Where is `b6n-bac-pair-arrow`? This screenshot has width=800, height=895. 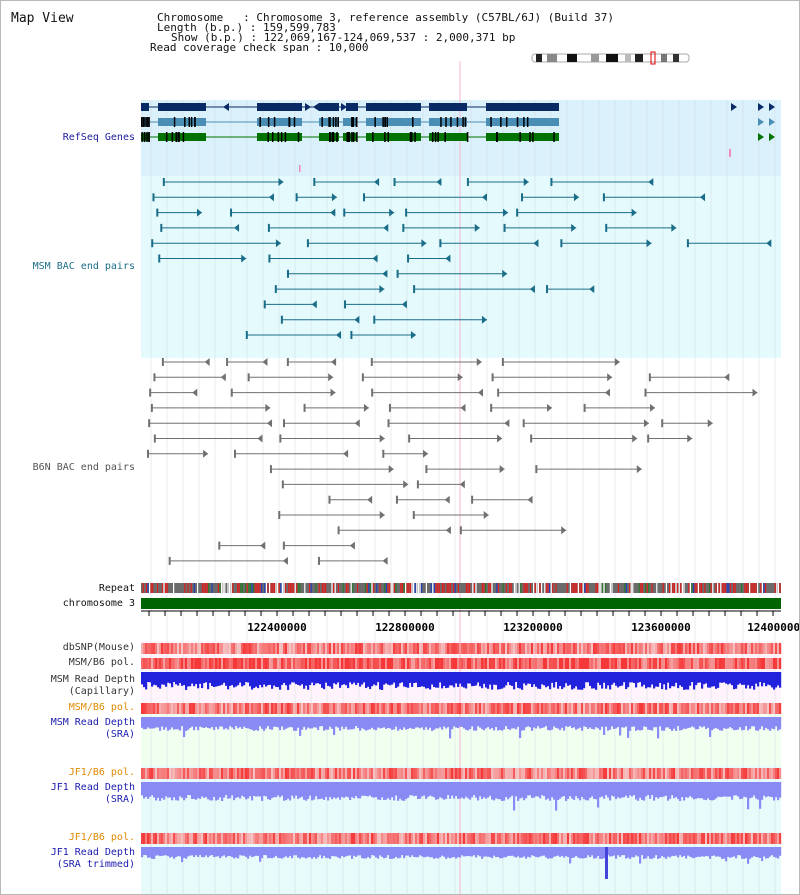
b6n-bac-pair-arrow is located at coordinates (270, 423).